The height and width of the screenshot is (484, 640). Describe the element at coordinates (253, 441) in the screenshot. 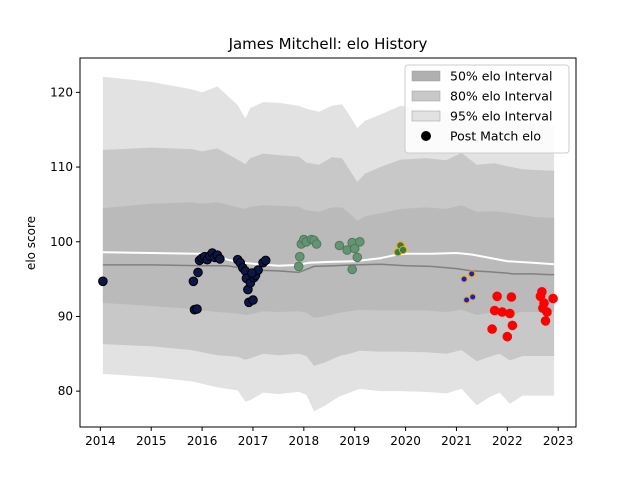

I see `x-tick-label: 2017` at that location.